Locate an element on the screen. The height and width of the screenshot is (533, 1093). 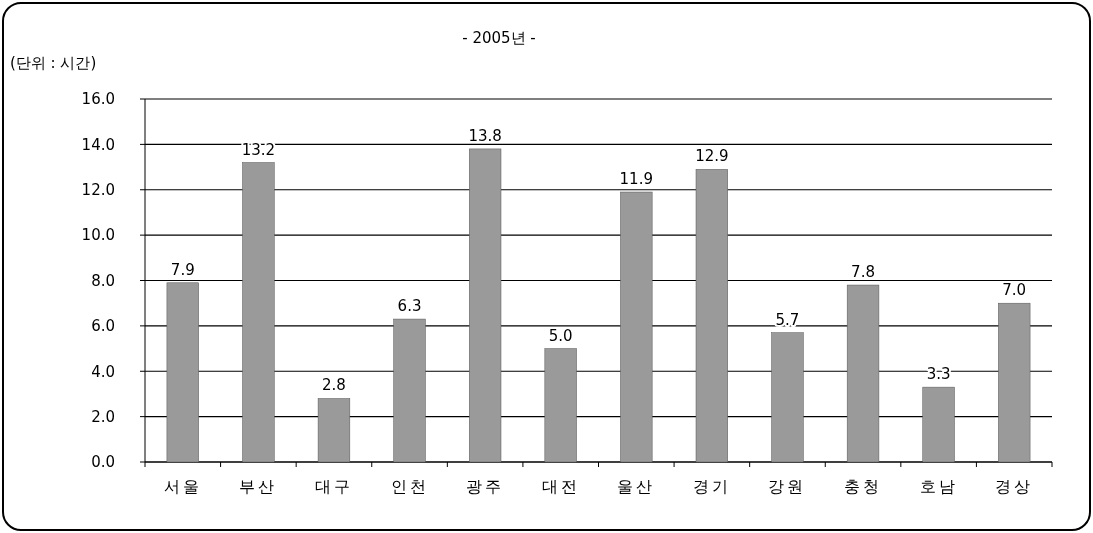
x-tick-label: 대구 is located at coordinates (333, 486).